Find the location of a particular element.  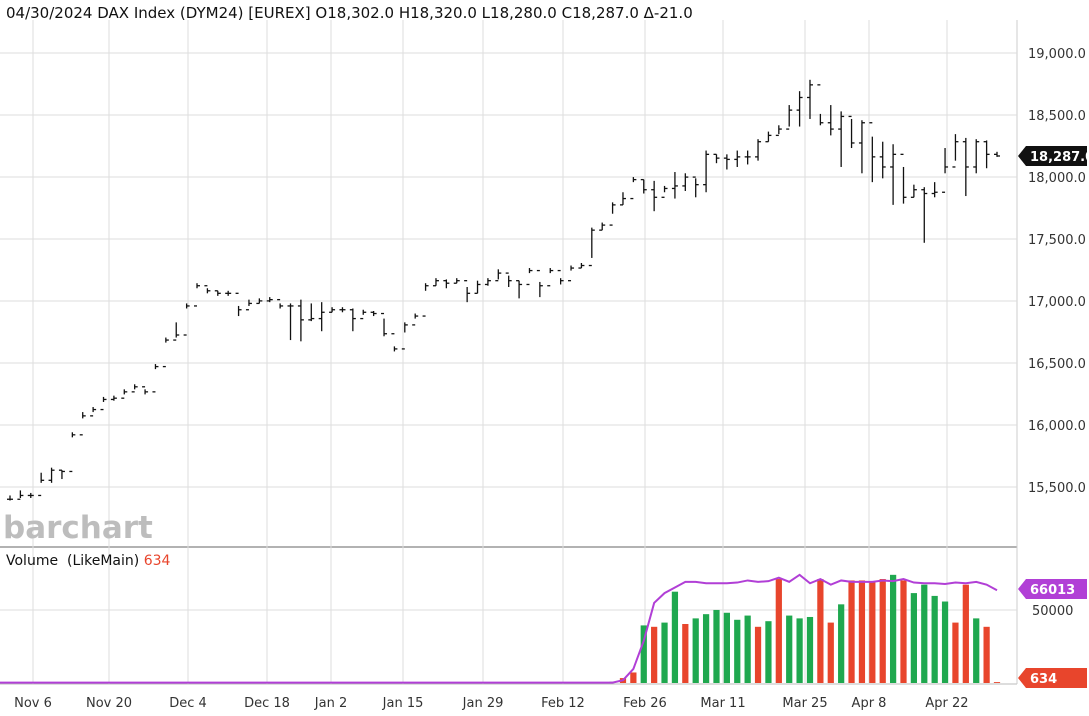

volume-study: (LikeMain) is located at coordinates (103, 561).